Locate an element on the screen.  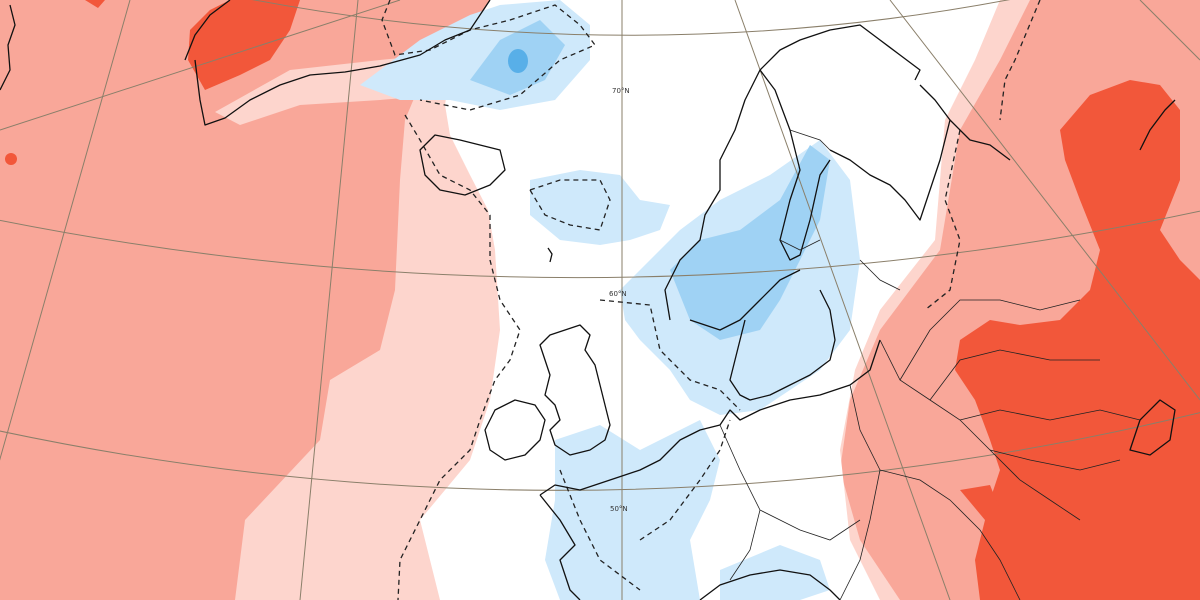
cold-light-anomaly-iberia is located at coordinates (775, 572).